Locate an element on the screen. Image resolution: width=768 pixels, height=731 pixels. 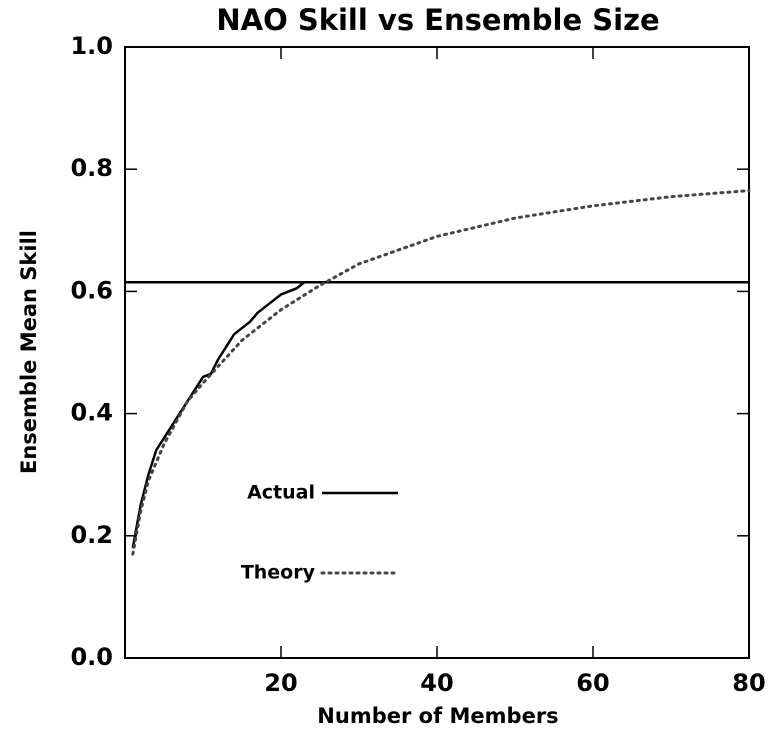
legend-label: Actual is located at coordinates (281, 493).